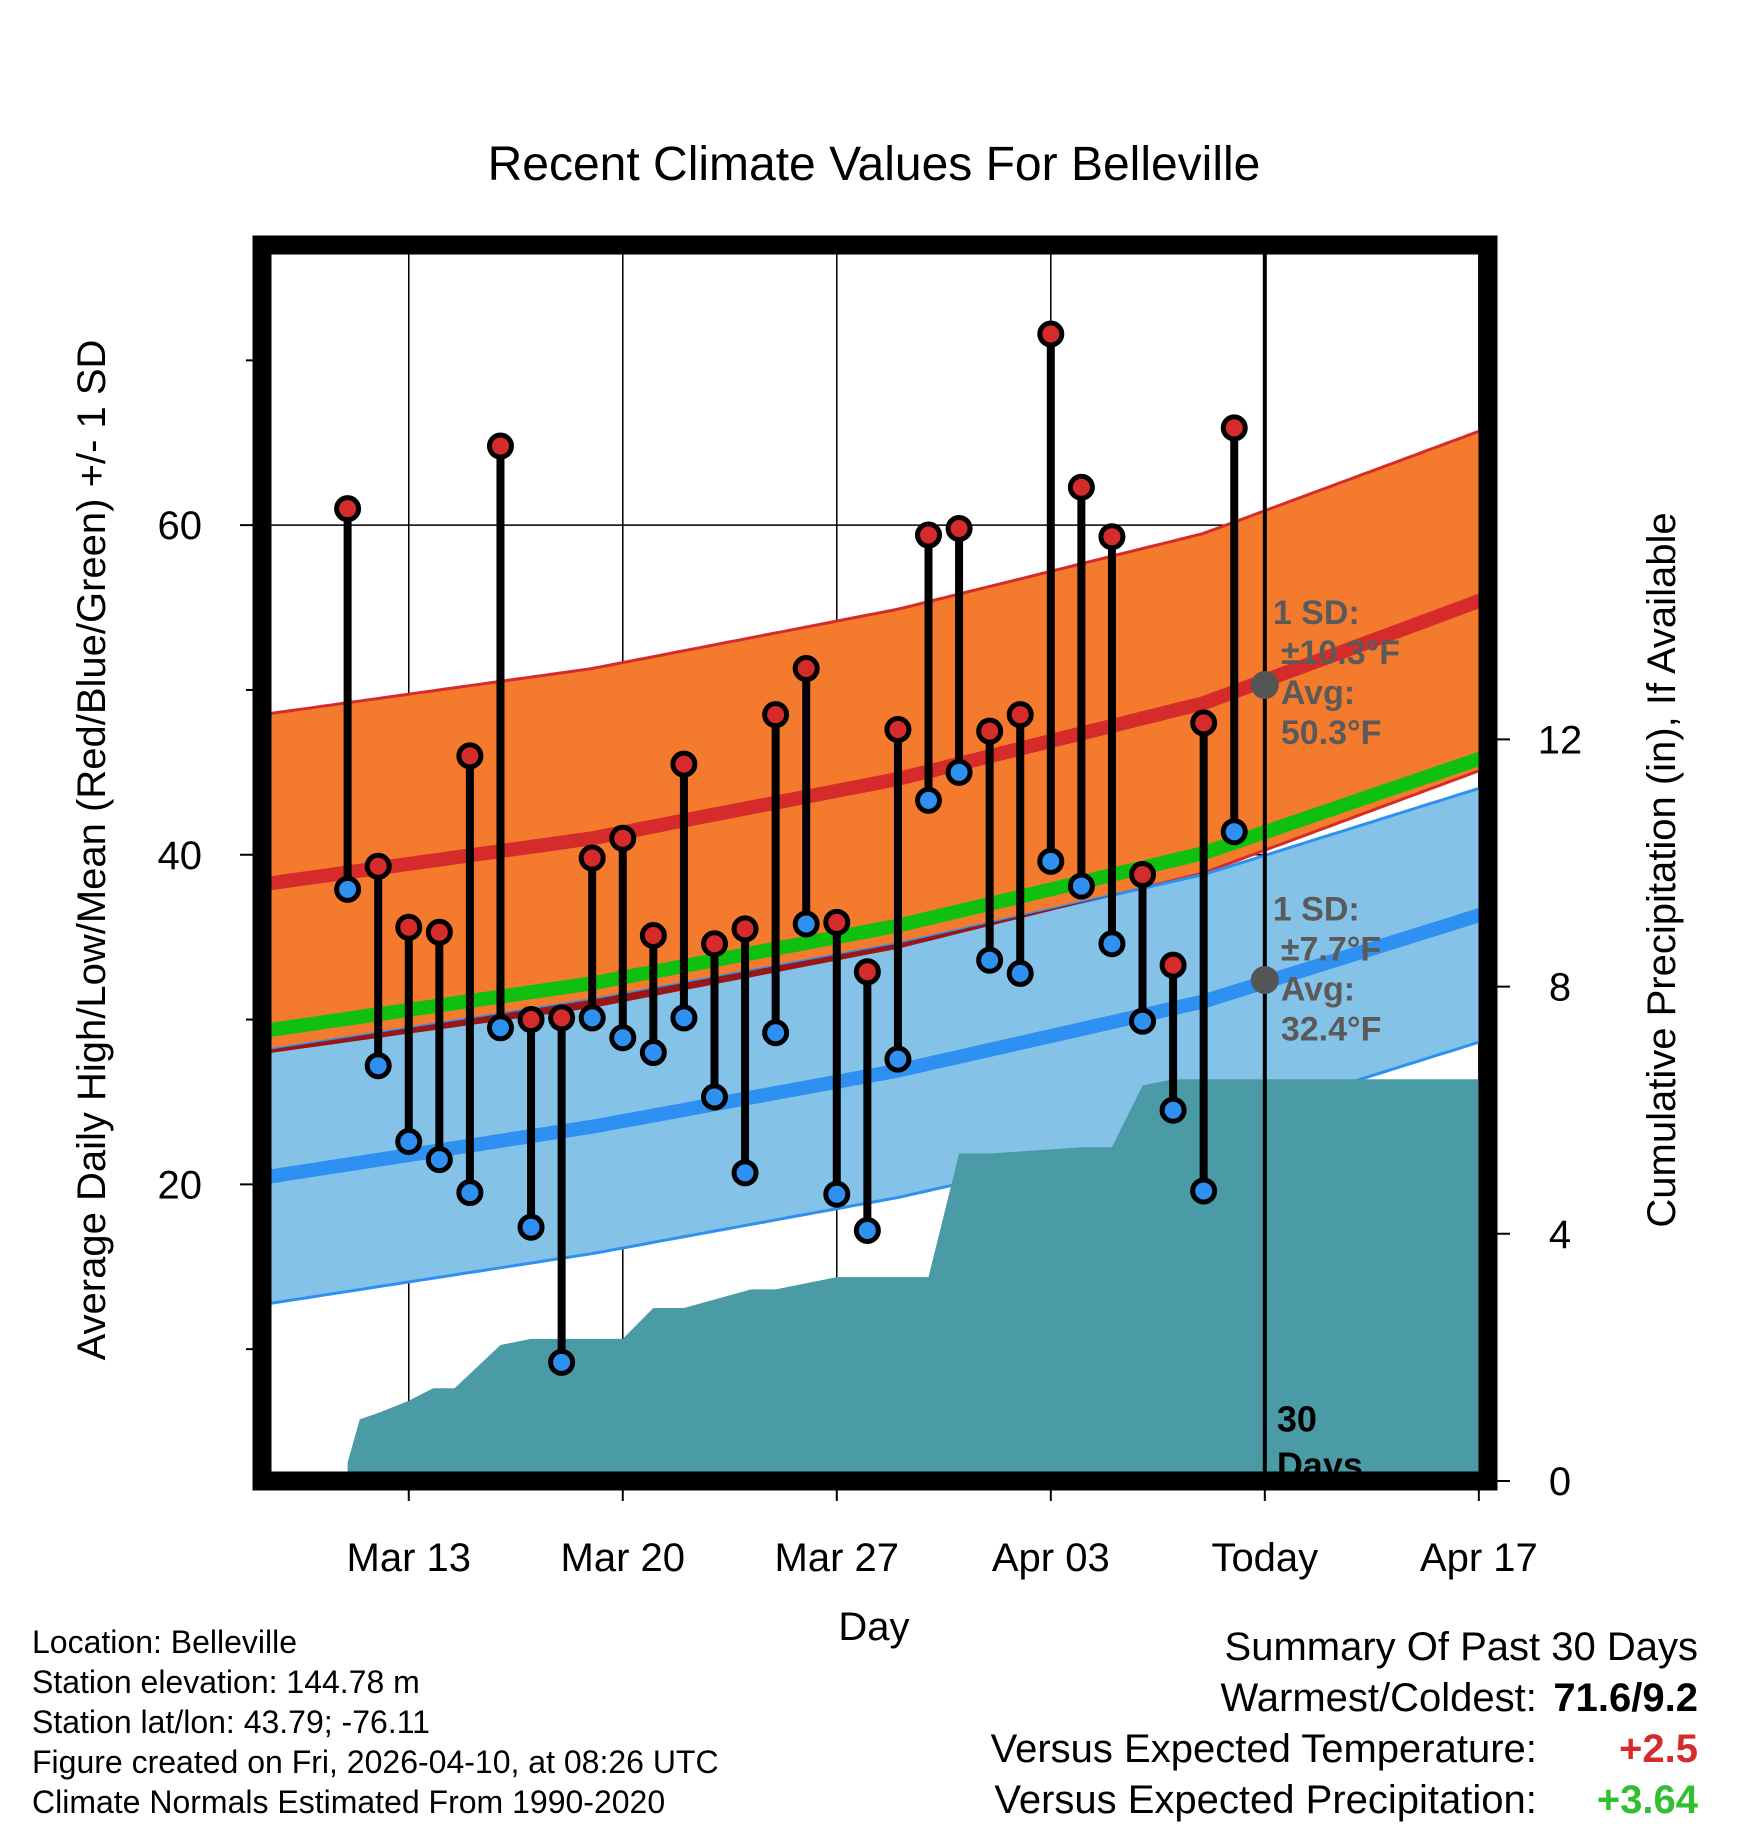  Describe the element at coordinates (180, 1185) in the screenshot. I see `y-tick-label: 20` at that location.